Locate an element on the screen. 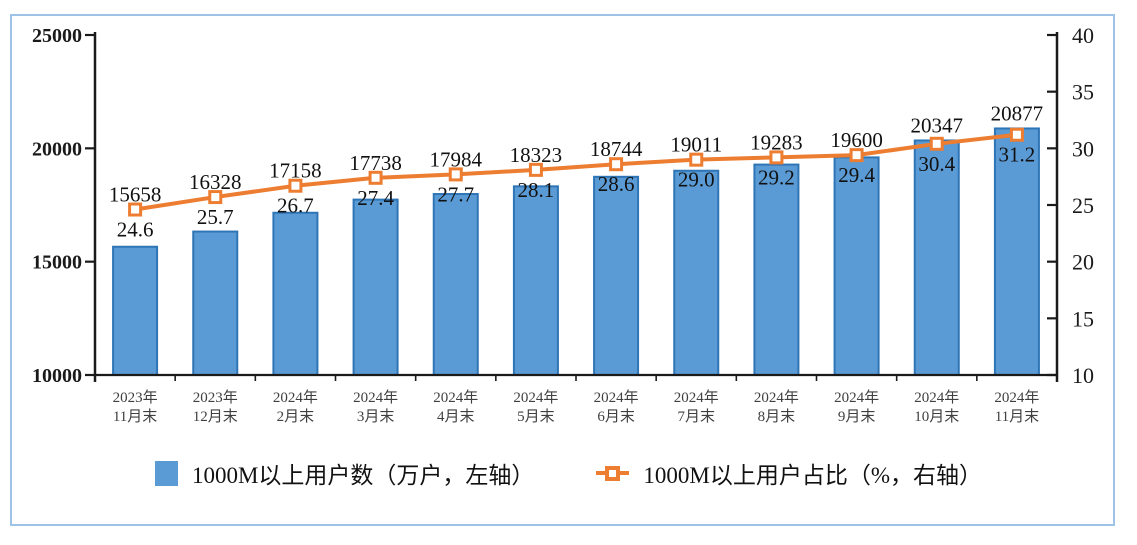 The image size is (1137, 545). line-pct-label: 28.1 is located at coordinates (536, 190).